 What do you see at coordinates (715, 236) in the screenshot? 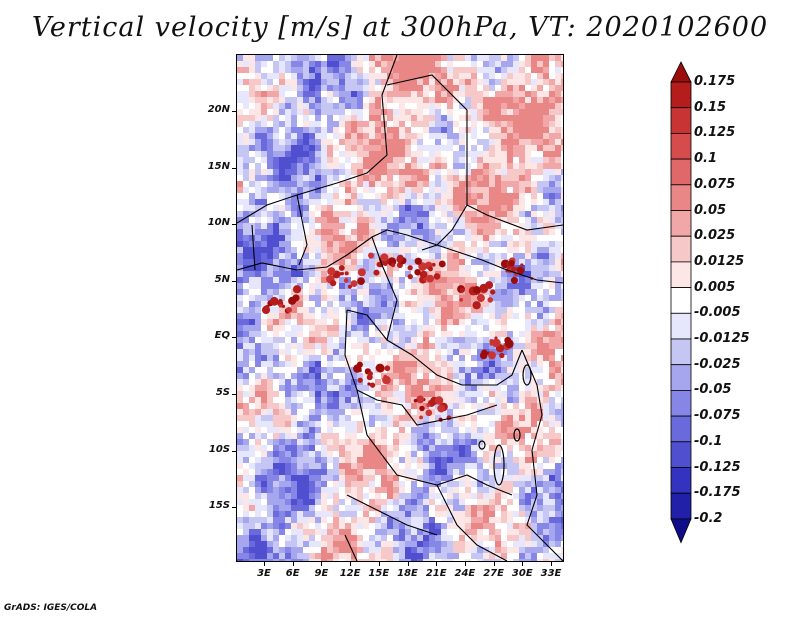
I see `colorbar-label: 0.025` at bounding box center [715, 236].